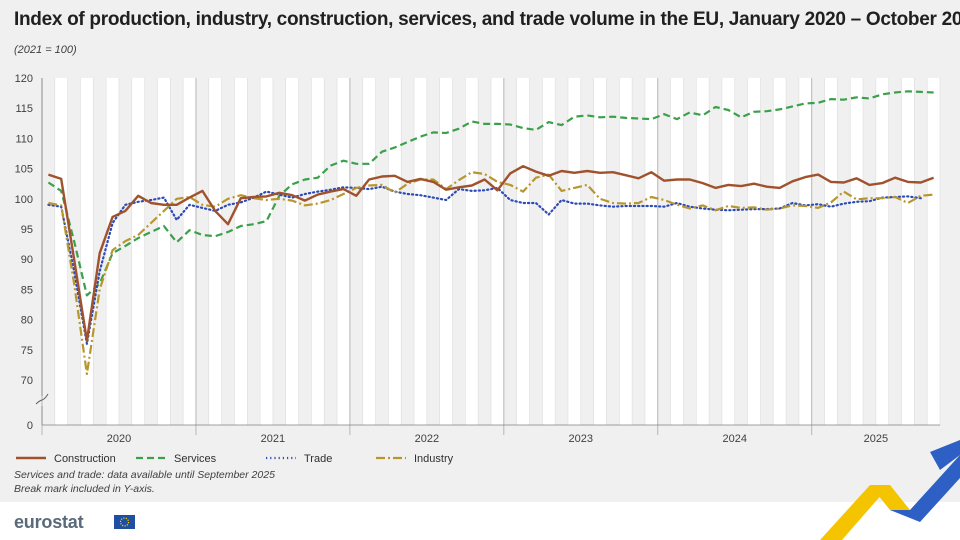  What do you see at coordinates (27, 381) in the screenshot?
I see `y-tick-label: 70` at bounding box center [27, 381].